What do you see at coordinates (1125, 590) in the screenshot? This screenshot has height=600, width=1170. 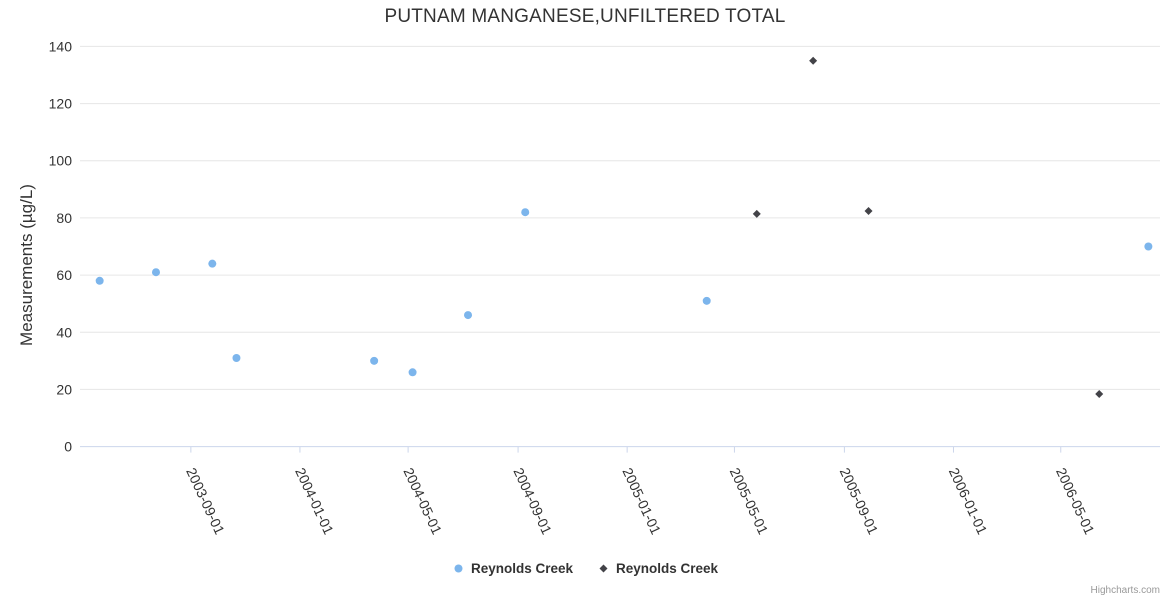 I see `highcharts-credit: Highcharts.com` at bounding box center [1125, 590].